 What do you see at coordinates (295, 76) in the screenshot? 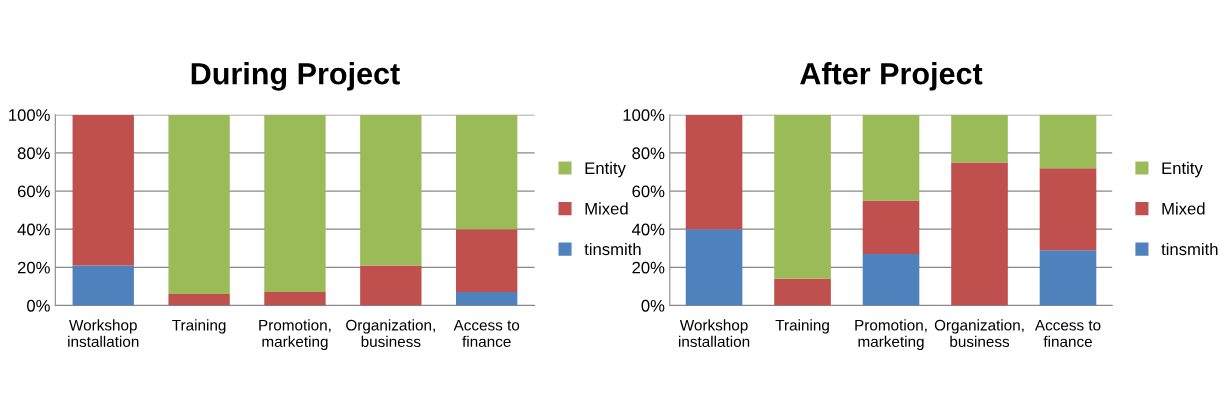
I see `chart-title: During Project` at bounding box center [295, 76].